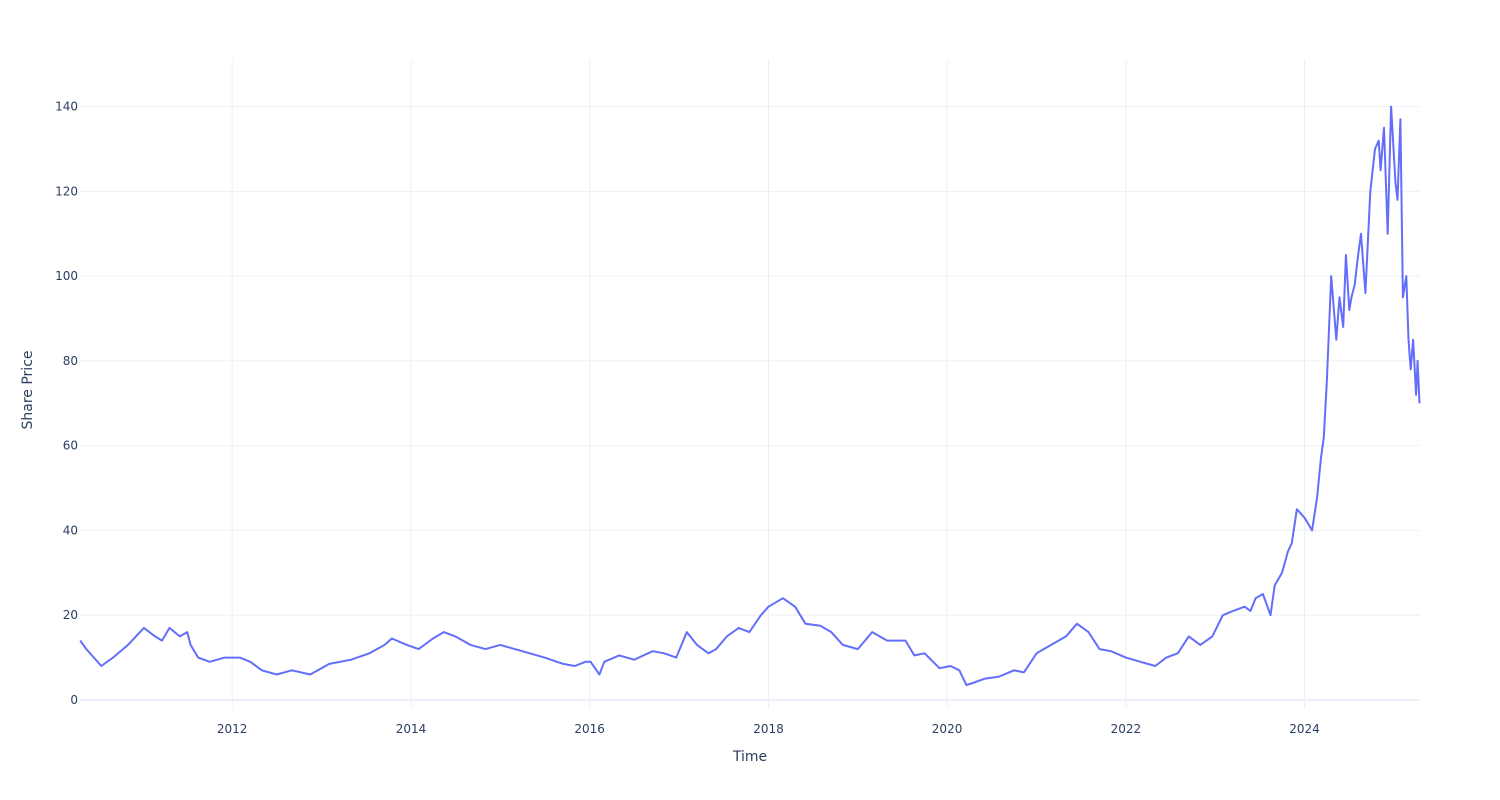  Describe the element at coordinates (947, 729) in the screenshot. I see `x-tick-label: 2020` at that location.